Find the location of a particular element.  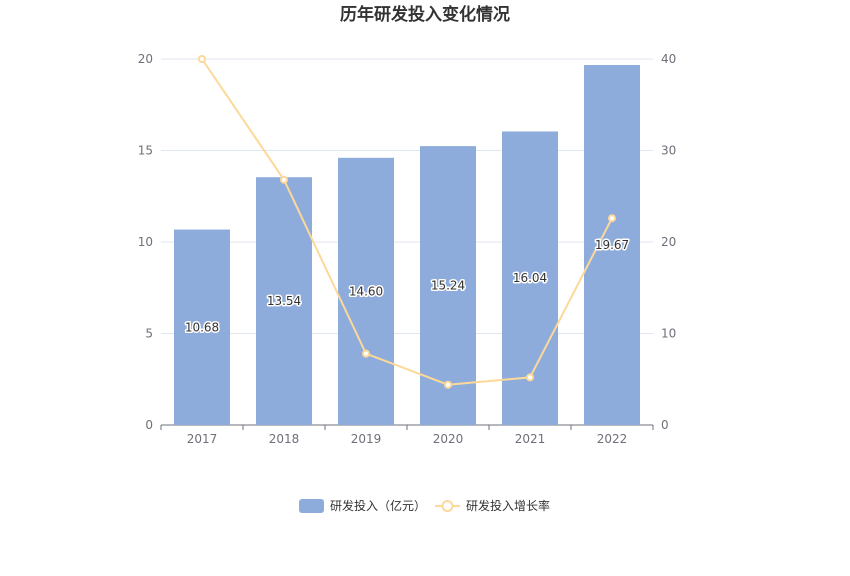

legend: 研发投入（亿元） 研发投入增长率 is located at coordinates (424, 505).